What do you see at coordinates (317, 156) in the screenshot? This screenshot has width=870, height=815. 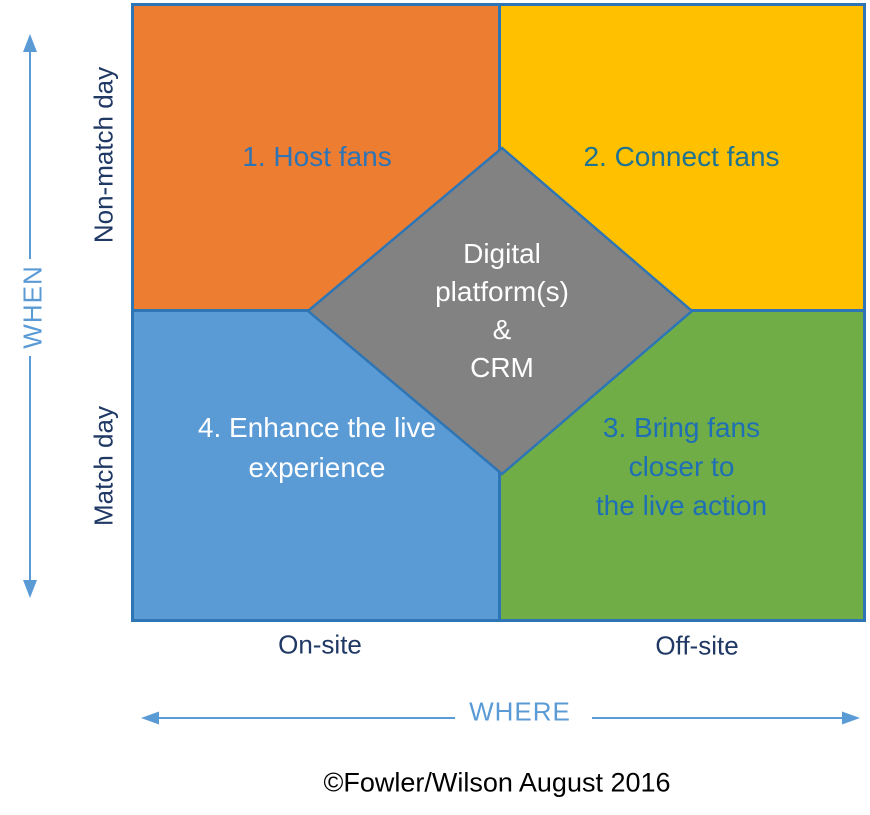 I see `quadrant-1-label: 1. Host fans` at bounding box center [317, 156].